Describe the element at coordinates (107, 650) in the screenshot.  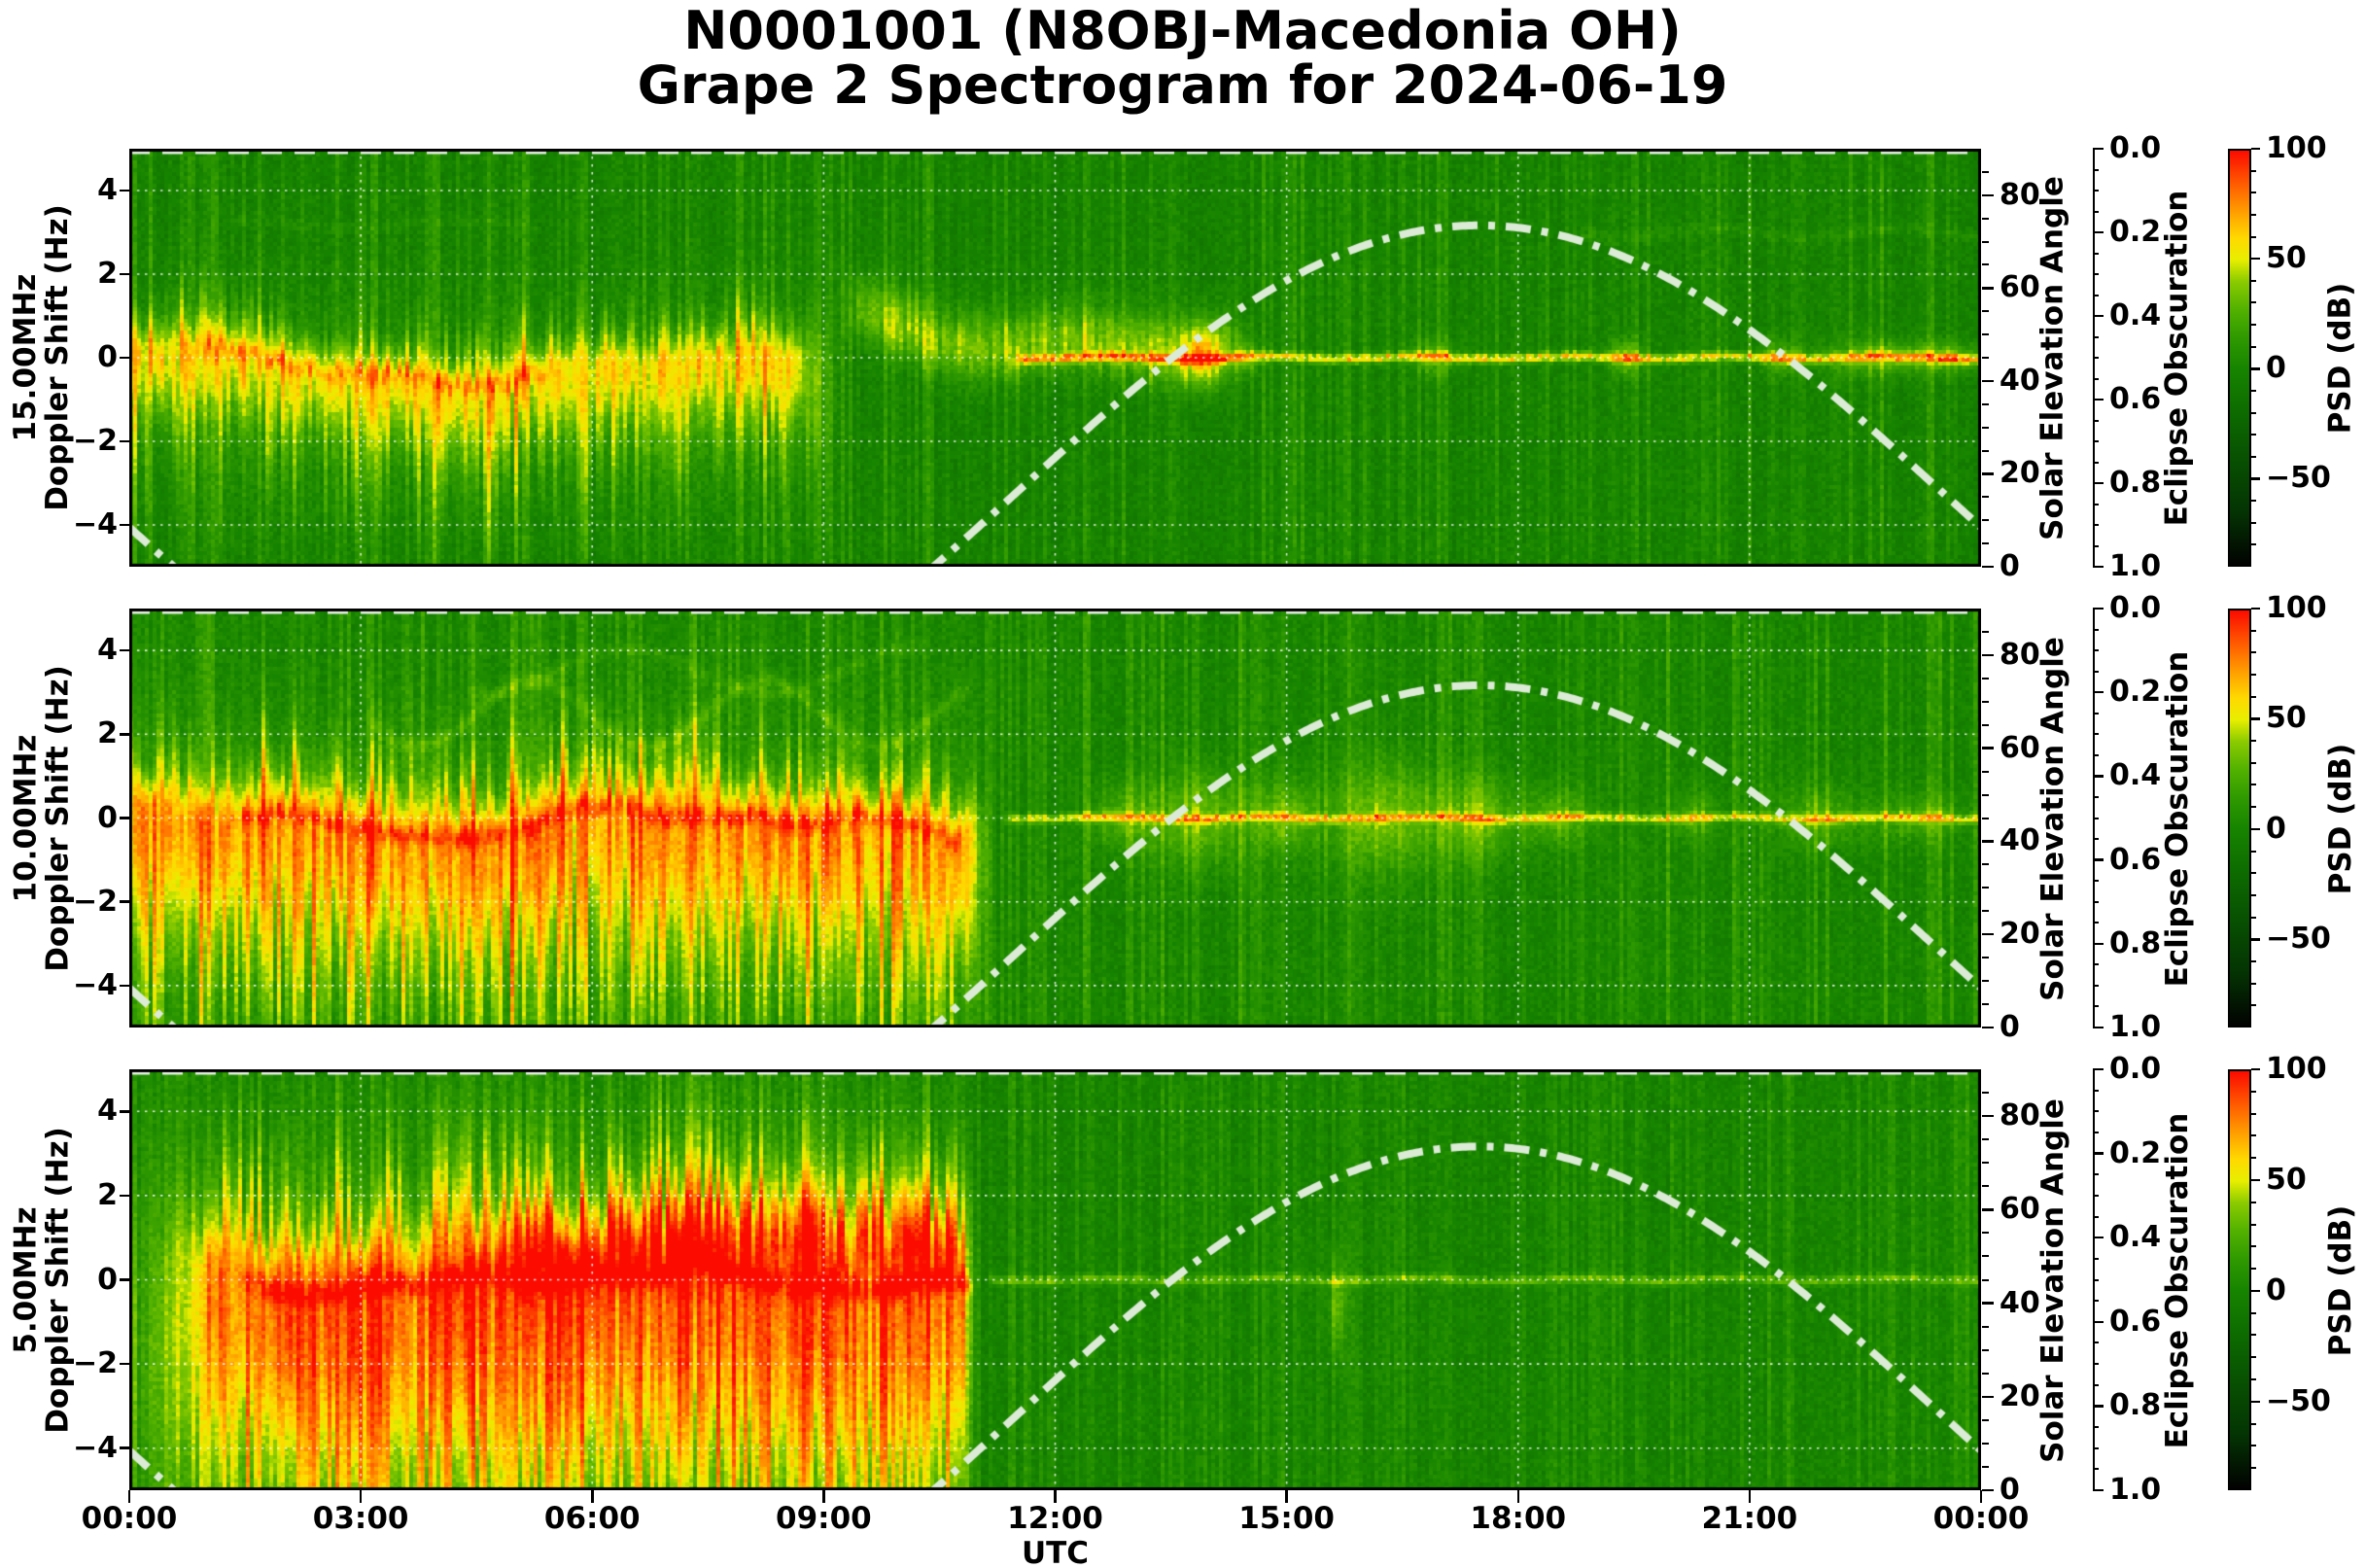
I see `doppler-tick-label: 4` at that location.